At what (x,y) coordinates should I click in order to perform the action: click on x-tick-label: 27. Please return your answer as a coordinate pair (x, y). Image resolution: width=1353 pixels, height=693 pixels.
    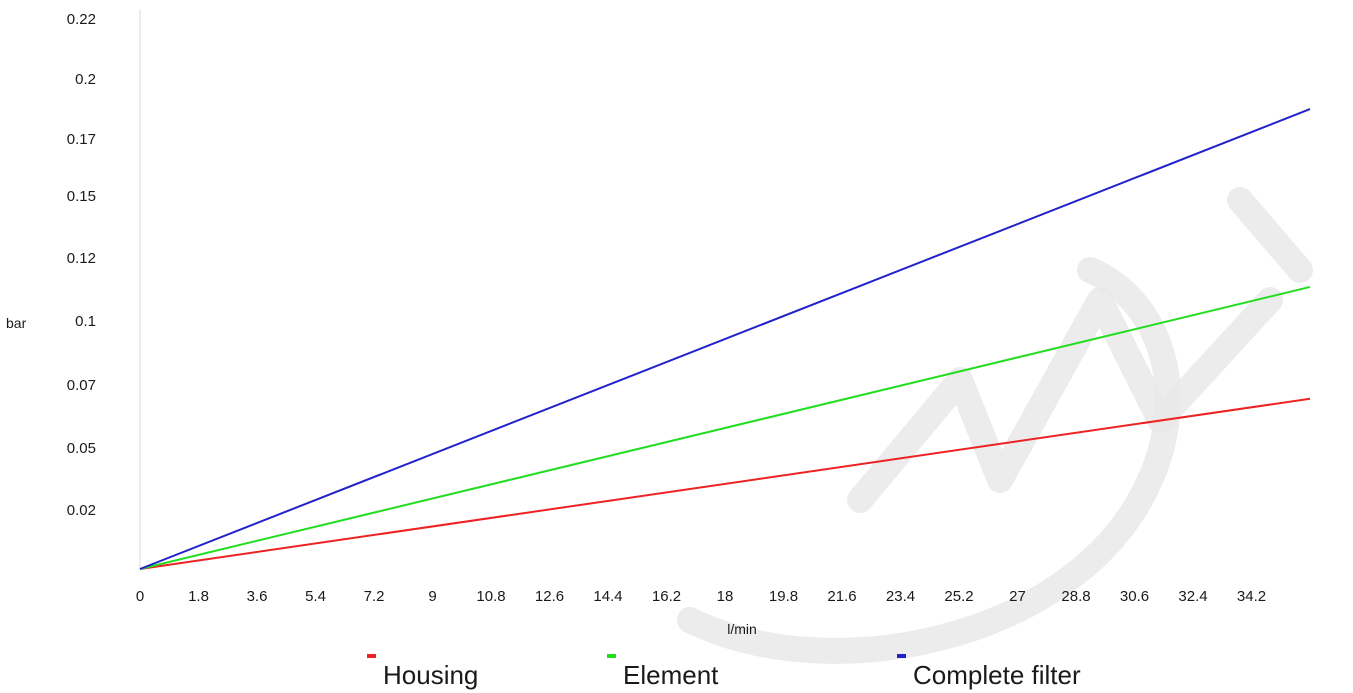
    Looking at the image, I should click on (1017, 596).